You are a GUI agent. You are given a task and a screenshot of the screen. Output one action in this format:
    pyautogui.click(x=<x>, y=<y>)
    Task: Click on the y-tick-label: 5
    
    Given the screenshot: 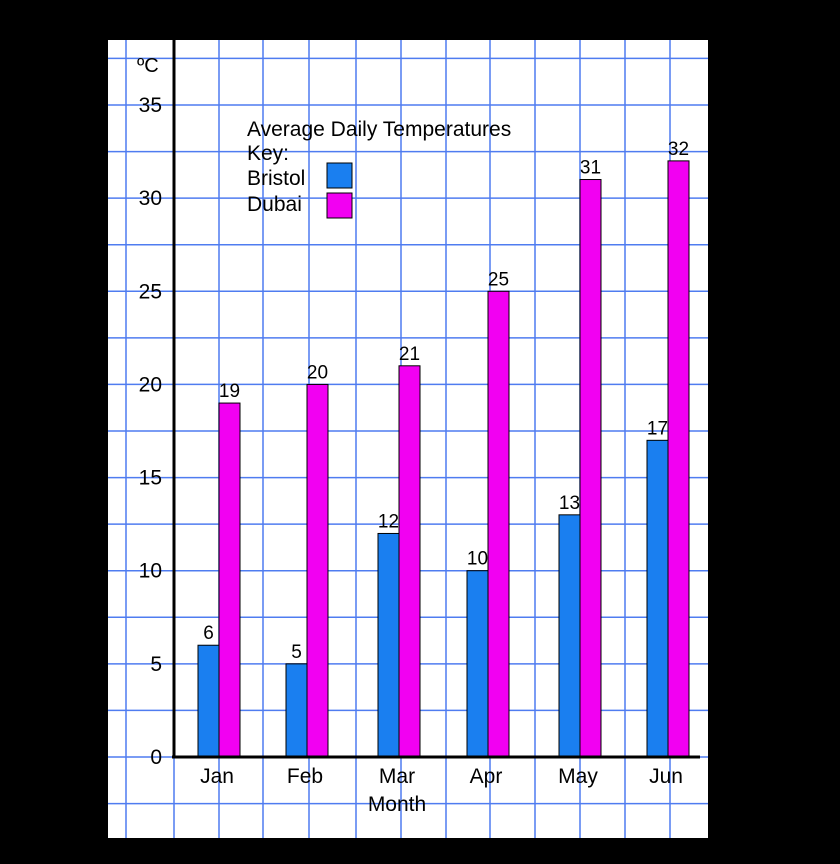 What is the action you would take?
    pyautogui.click(x=156, y=664)
    